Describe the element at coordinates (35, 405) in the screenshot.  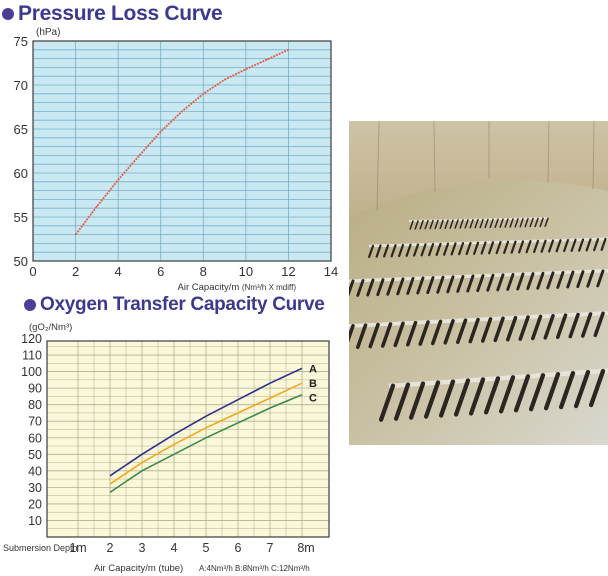
I see `y-tick-label: 80` at that location.